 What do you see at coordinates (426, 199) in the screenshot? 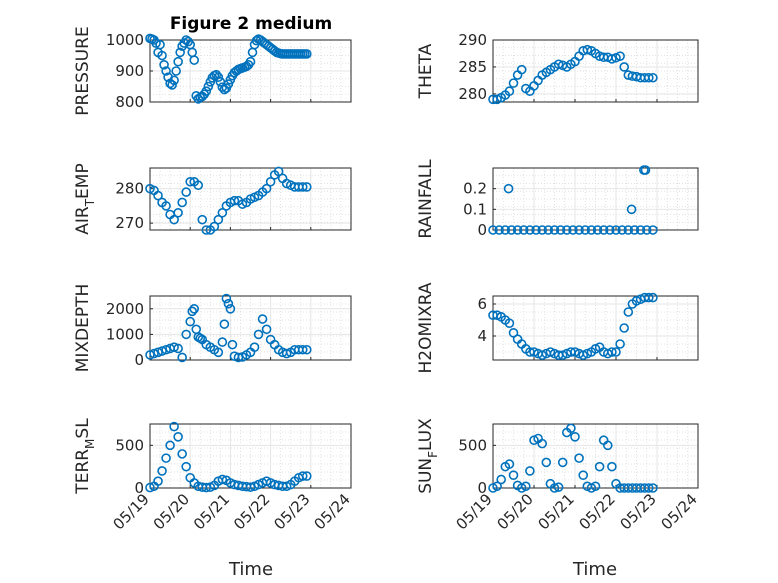
I see `y-axis-label: RAINFALL` at bounding box center [426, 199].